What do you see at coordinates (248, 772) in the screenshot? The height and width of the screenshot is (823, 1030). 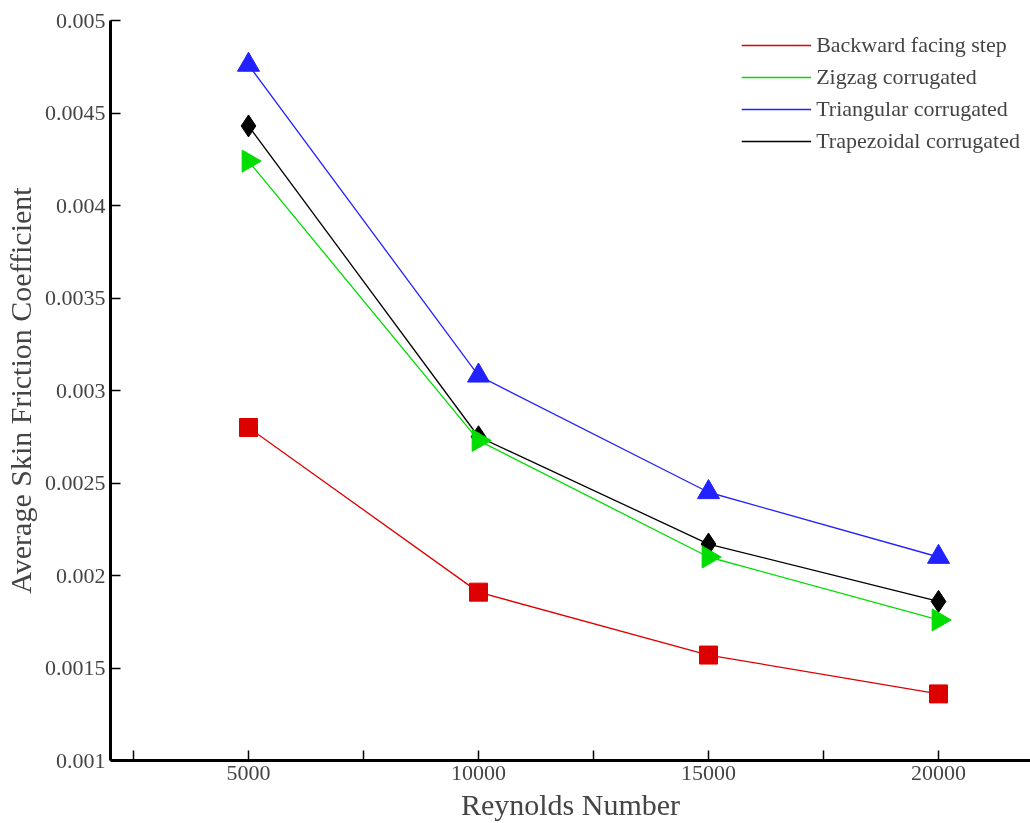 I see `x-tick-label: 5000` at bounding box center [248, 772].